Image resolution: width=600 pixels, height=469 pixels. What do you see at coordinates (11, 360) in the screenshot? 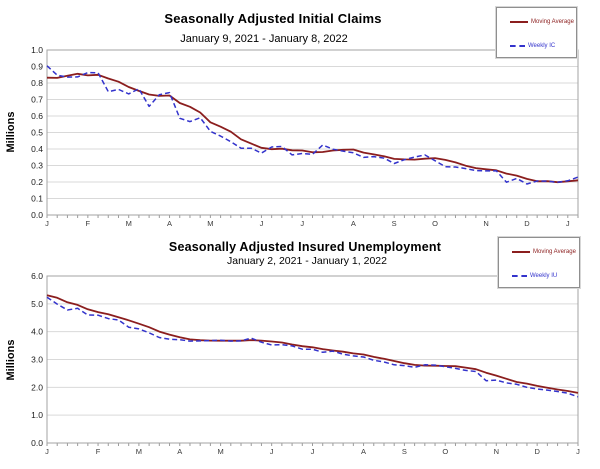
I see `insured-unemployment-y-axis-label: Millions` at bounding box center [11, 360].